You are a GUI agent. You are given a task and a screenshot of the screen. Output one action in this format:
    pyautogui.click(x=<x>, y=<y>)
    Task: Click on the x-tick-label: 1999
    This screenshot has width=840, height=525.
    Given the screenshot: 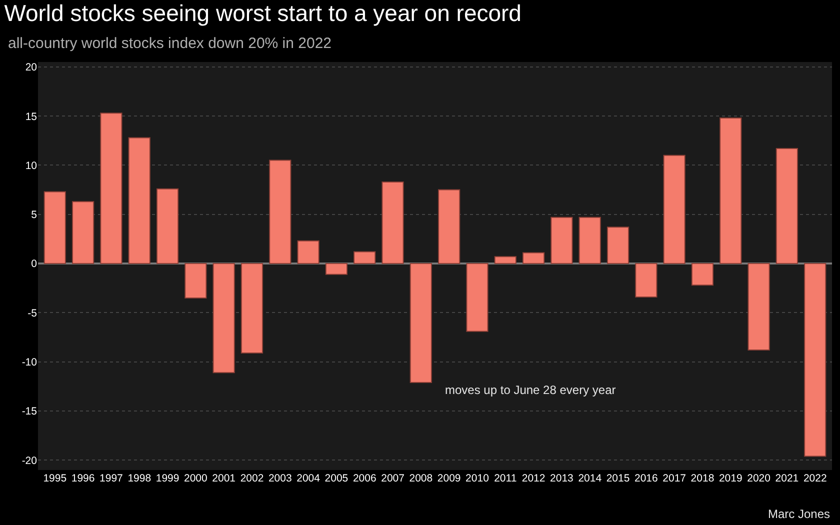 What is the action you would take?
    pyautogui.click(x=168, y=478)
    